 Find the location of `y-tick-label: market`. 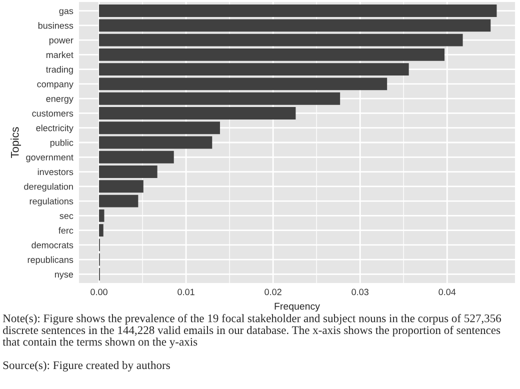

y-tick-label: market is located at coordinates (60, 54).